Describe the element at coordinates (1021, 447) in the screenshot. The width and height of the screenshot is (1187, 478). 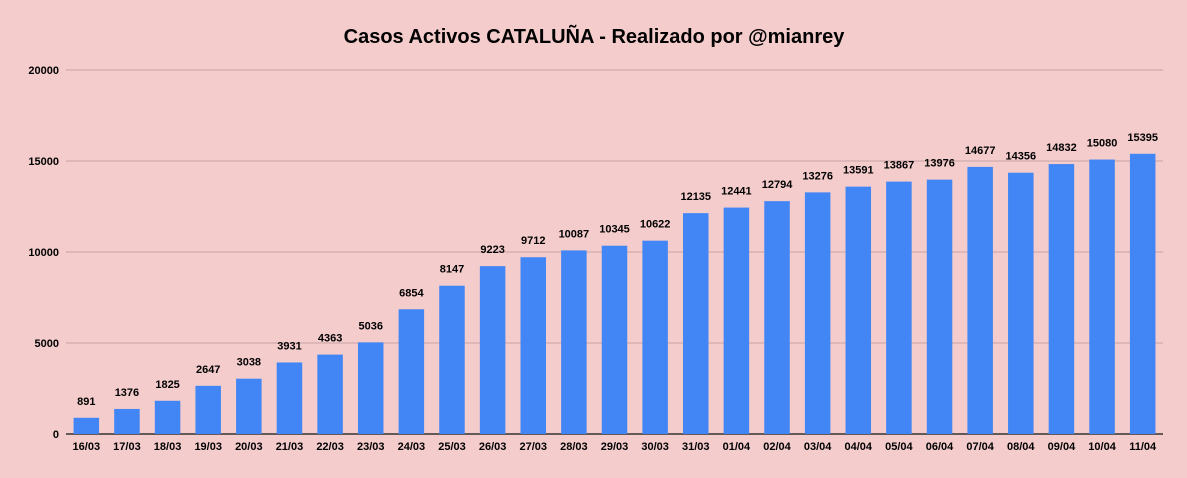
I see `x-tick-label: 08/04` at that location.